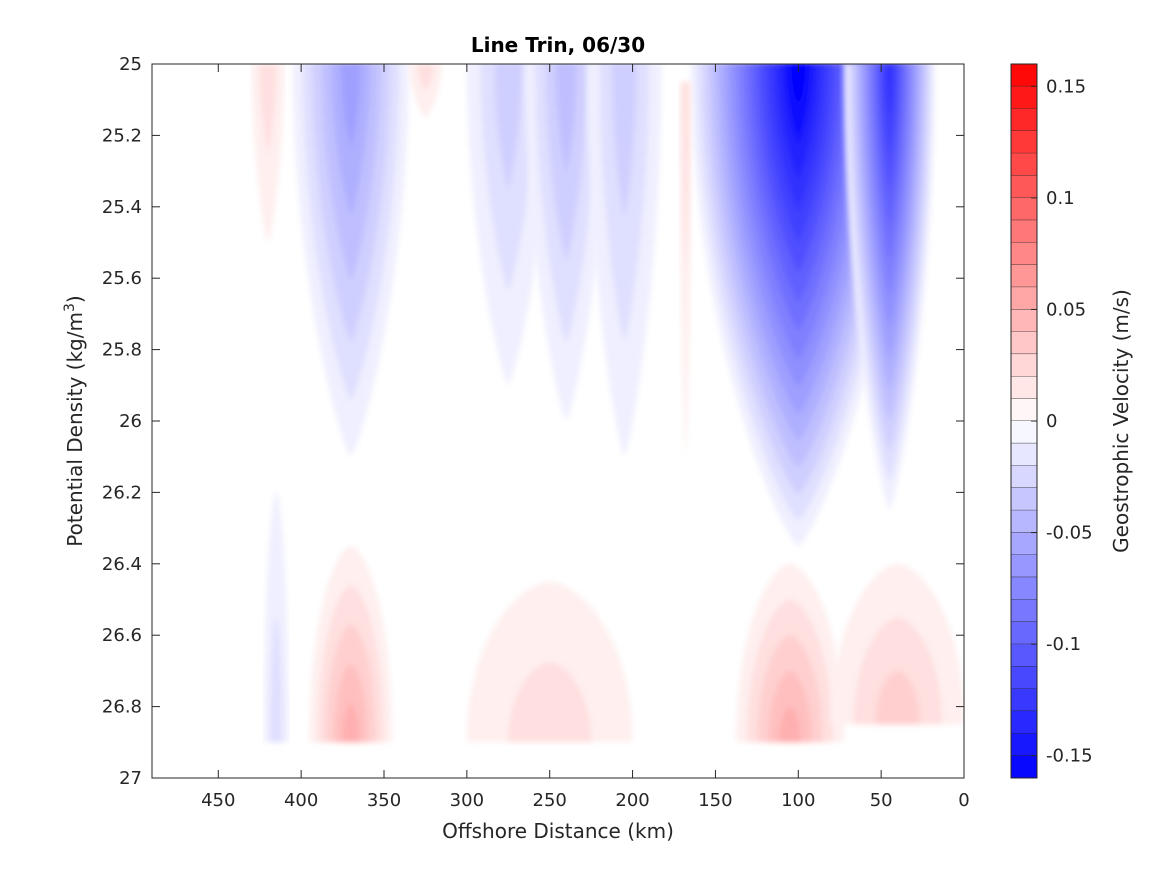 The width and height of the screenshot is (1167, 875). Describe the element at coordinates (558, 45) in the screenshot. I see `chart-title: Line Trin, 06/30` at that location.